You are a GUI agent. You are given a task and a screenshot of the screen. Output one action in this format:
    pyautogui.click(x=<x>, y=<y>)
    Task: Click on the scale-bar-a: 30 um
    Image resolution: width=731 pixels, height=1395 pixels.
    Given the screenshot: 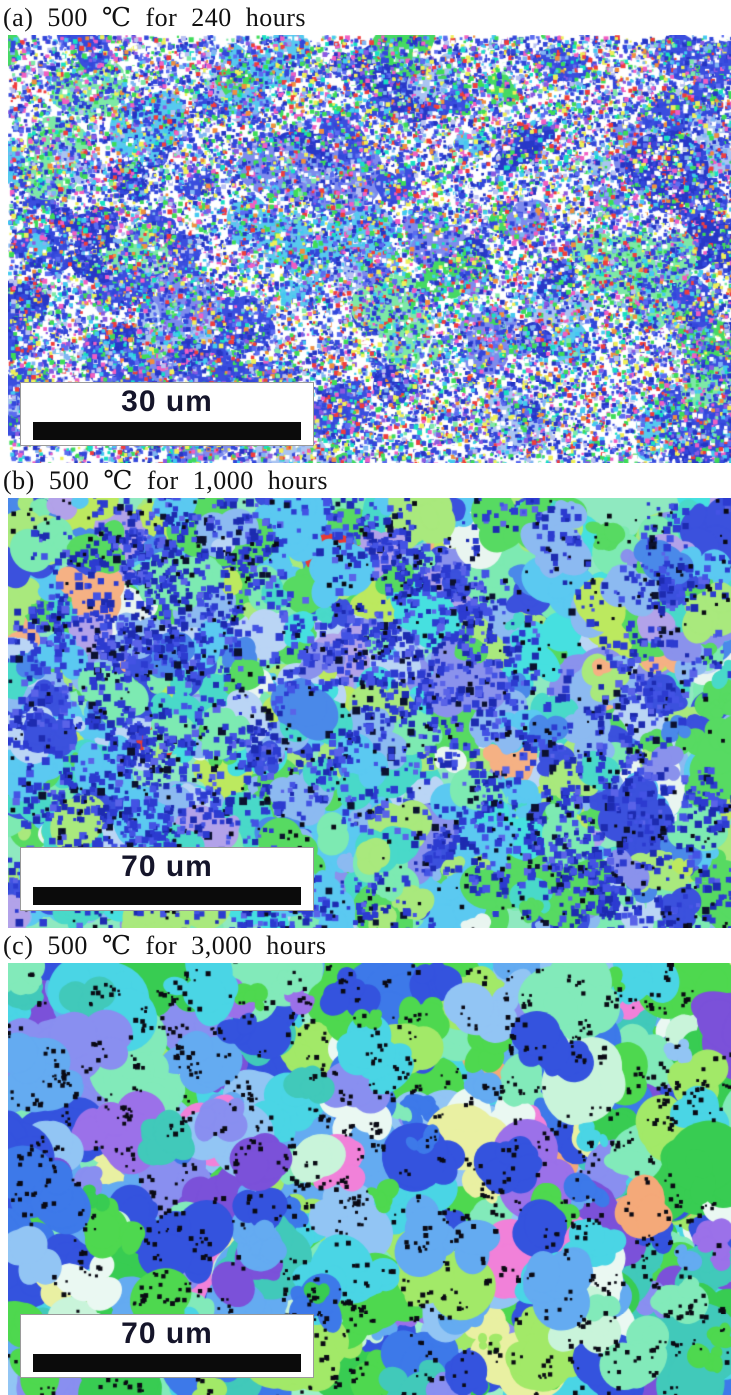 What is the action you would take?
    pyautogui.click(x=167, y=414)
    